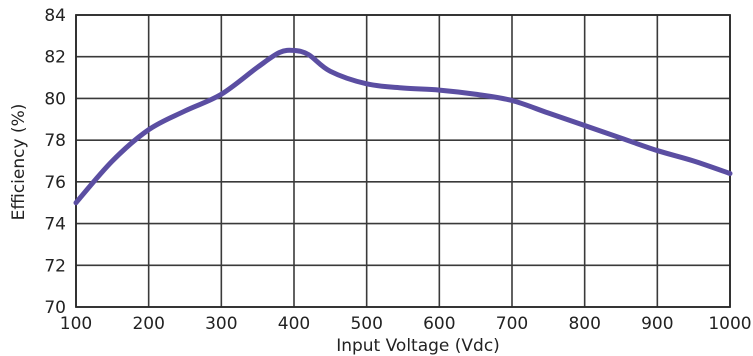  I want to click on y-tick-label: 84, so click(55, 16).